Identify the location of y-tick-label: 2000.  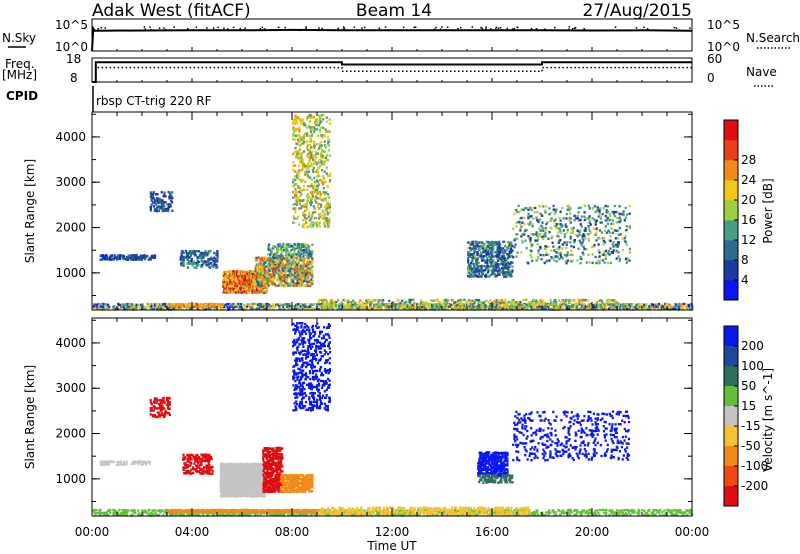
(70, 228).